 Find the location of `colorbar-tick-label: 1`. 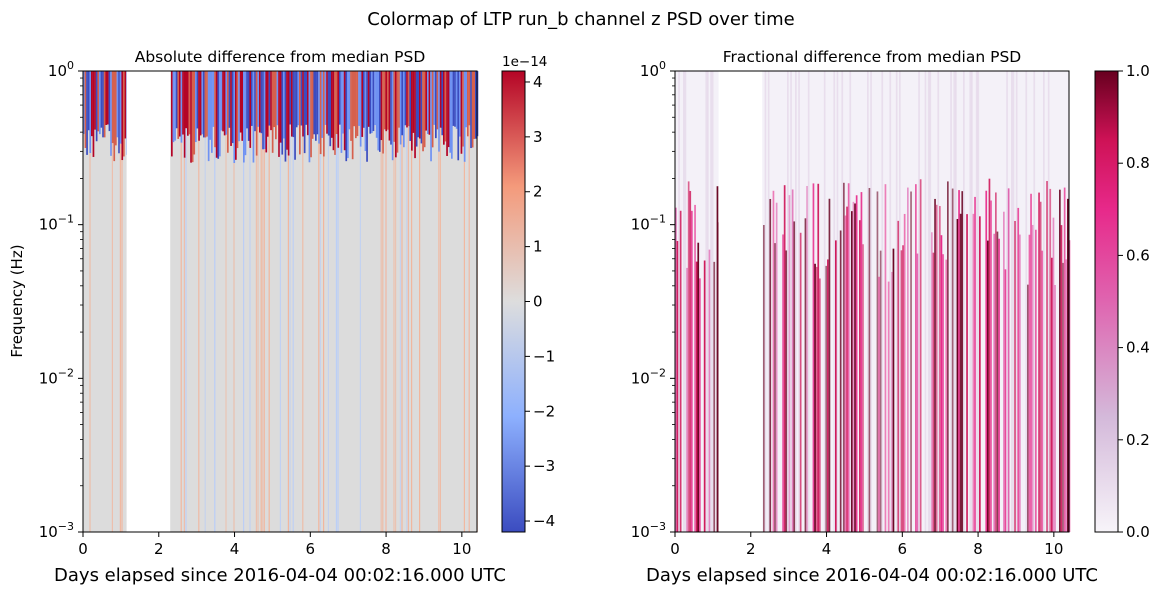

colorbar-tick-label: 1 is located at coordinates (538, 247).